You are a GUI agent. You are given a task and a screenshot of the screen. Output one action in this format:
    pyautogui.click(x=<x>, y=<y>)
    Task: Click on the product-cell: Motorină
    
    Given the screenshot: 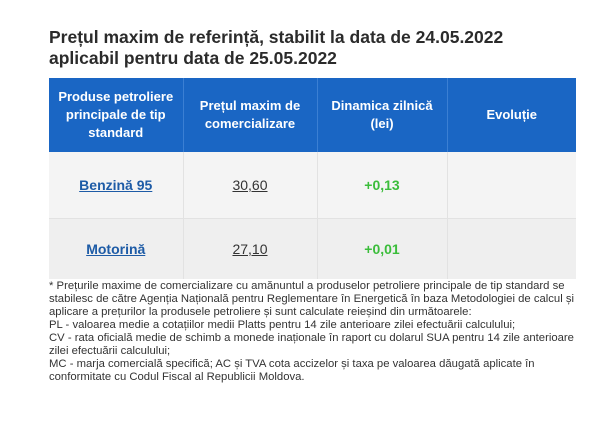 What is the action you would take?
    pyautogui.click(x=116, y=248)
    